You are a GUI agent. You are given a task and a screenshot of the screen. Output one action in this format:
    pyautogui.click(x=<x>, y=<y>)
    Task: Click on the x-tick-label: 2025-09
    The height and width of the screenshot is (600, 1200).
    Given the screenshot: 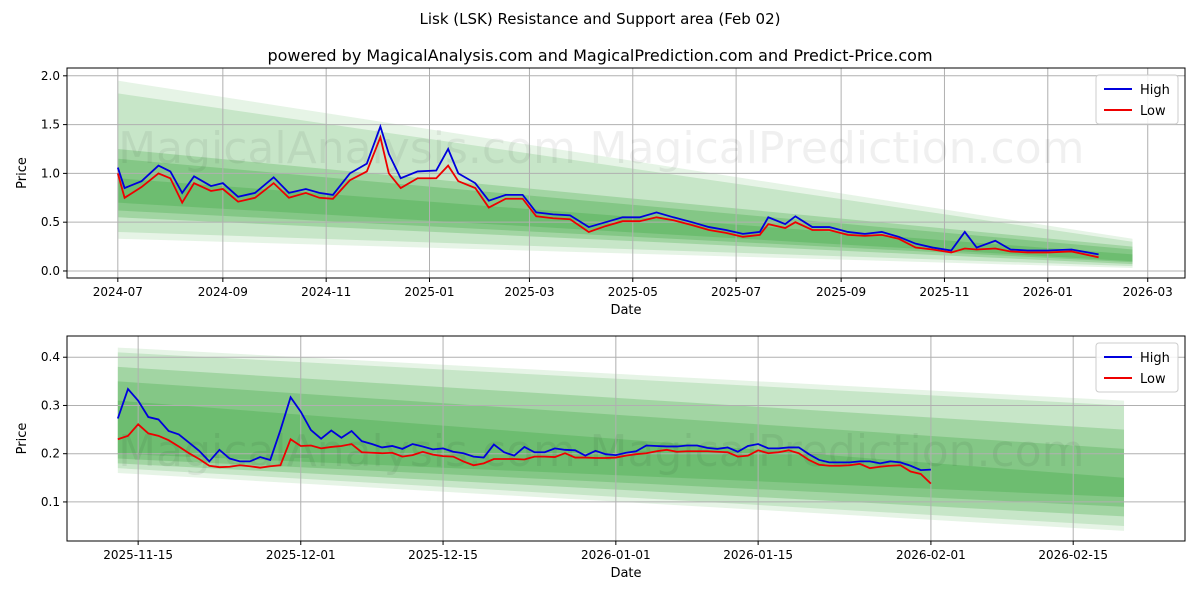 What is the action you would take?
    pyautogui.click(x=841, y=292)
    